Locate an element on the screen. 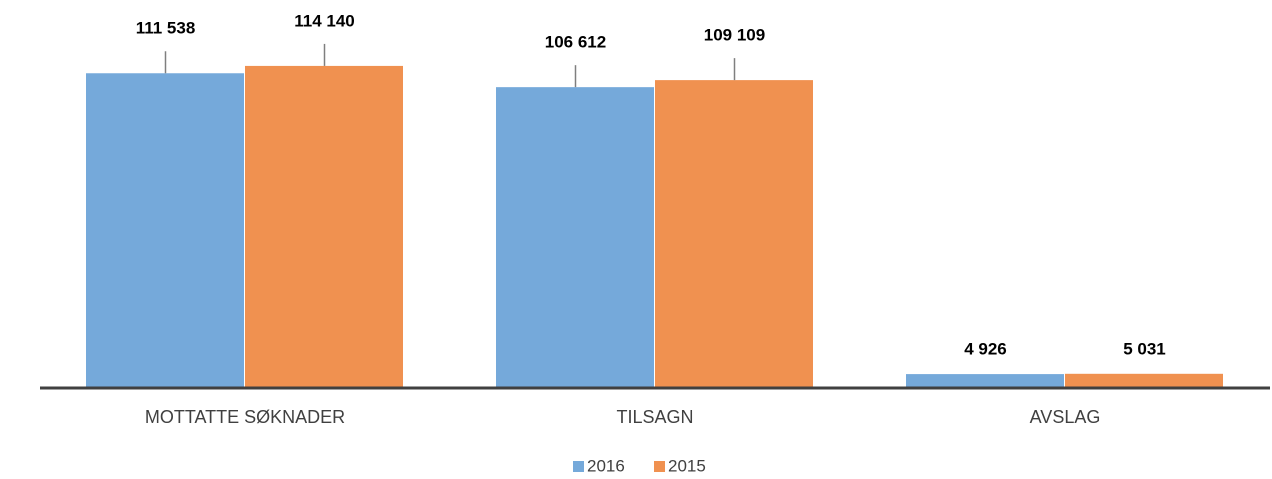 This screenshot has height=479, width=1272. legend-label: 2015 is located at coordinates (687, 465).